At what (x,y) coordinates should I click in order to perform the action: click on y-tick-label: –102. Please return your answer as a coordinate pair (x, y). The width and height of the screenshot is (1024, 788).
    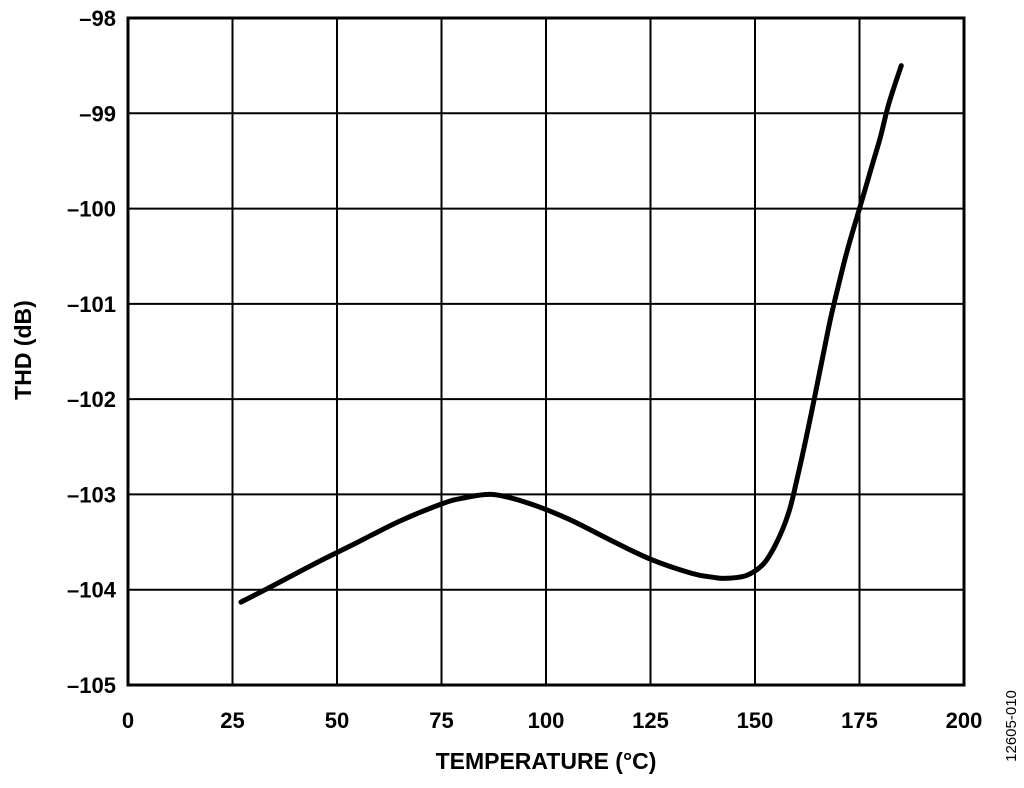
    Looking at the image, I should click on (91, 399).